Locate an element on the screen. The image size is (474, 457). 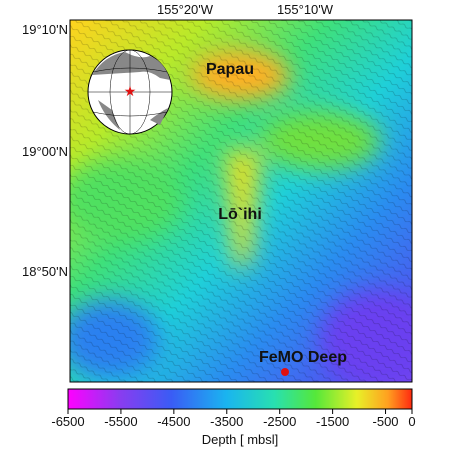
globe-inset: ★ is located at coordinates (130, 92).